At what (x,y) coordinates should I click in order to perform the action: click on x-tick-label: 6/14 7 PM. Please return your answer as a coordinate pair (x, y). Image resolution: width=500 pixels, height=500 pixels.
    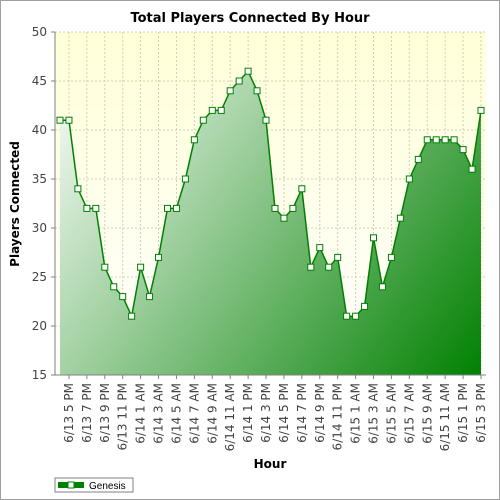
    Looking at the image, I should click on (302, 413).